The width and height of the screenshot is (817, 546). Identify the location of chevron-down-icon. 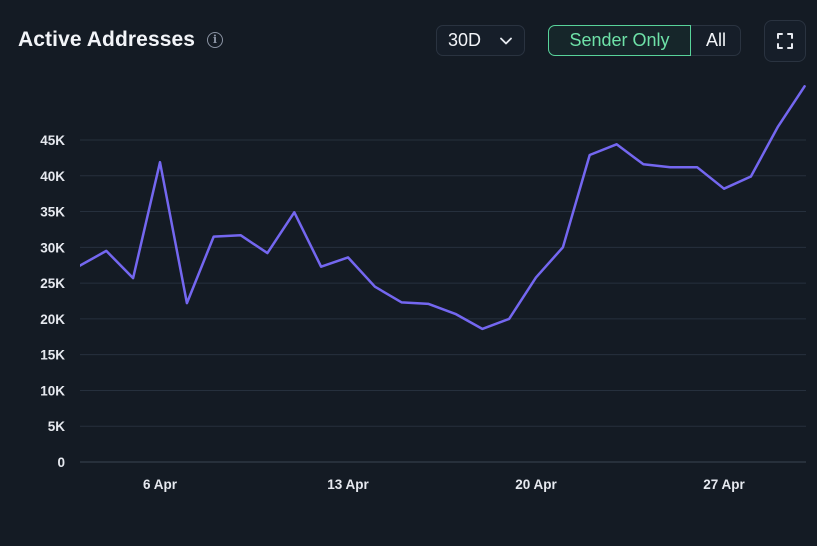
(506, 41).